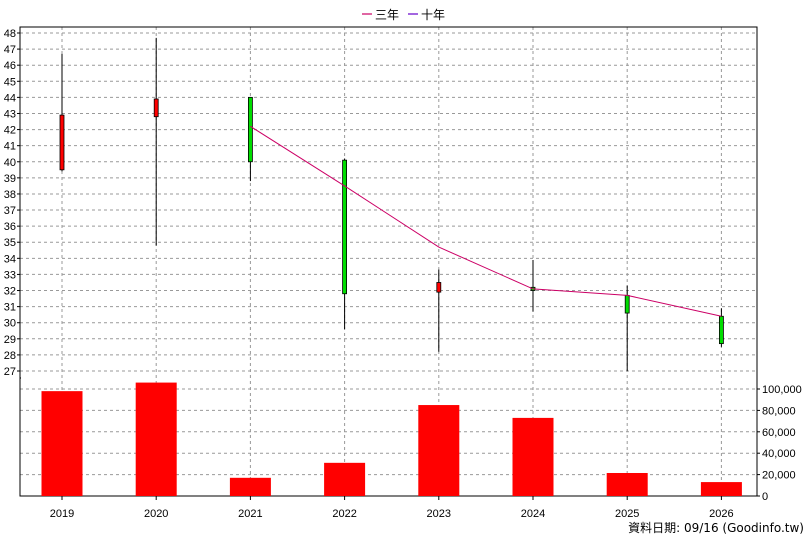  Describe the element at coordinates (10, 324) in the screenshot. I see `price-tick-label: 30` at that location.